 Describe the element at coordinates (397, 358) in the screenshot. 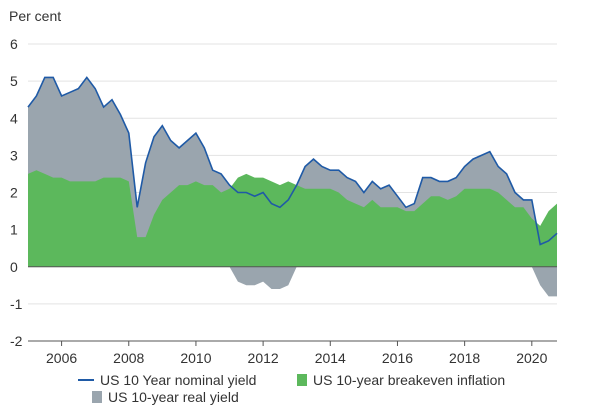

I see `x-tick-2016: 2016` at that location.